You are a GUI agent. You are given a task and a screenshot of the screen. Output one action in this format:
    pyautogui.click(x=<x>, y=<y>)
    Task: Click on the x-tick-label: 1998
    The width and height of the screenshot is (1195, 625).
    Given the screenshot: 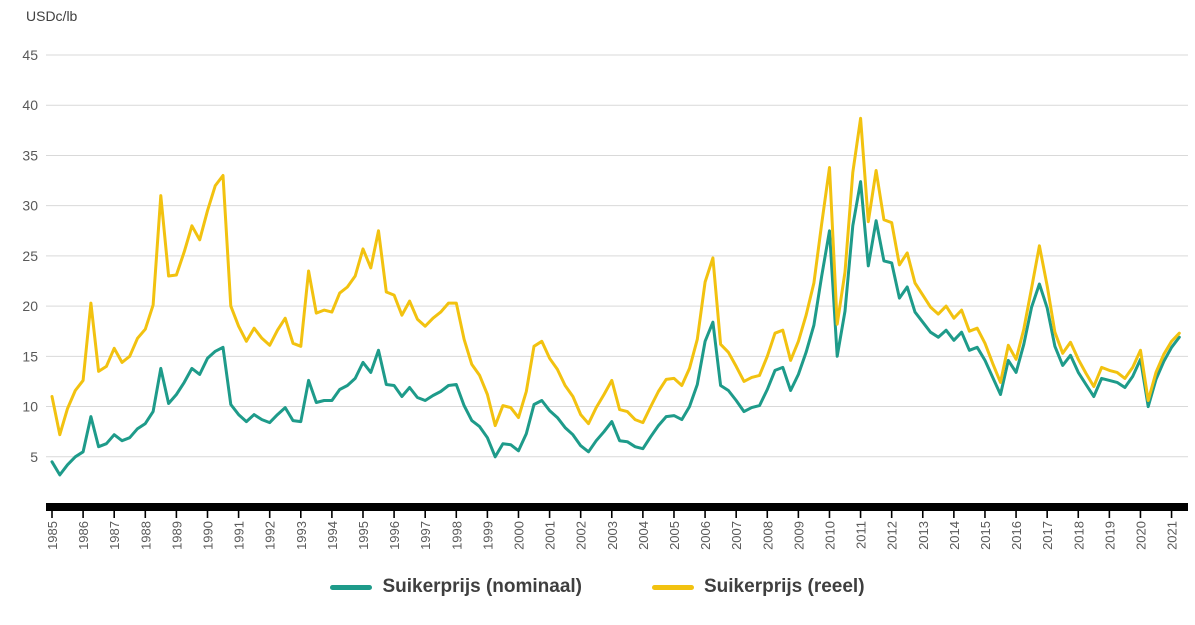 What is the action you would take?
    pyautogui.click(x=456, y=535)
    